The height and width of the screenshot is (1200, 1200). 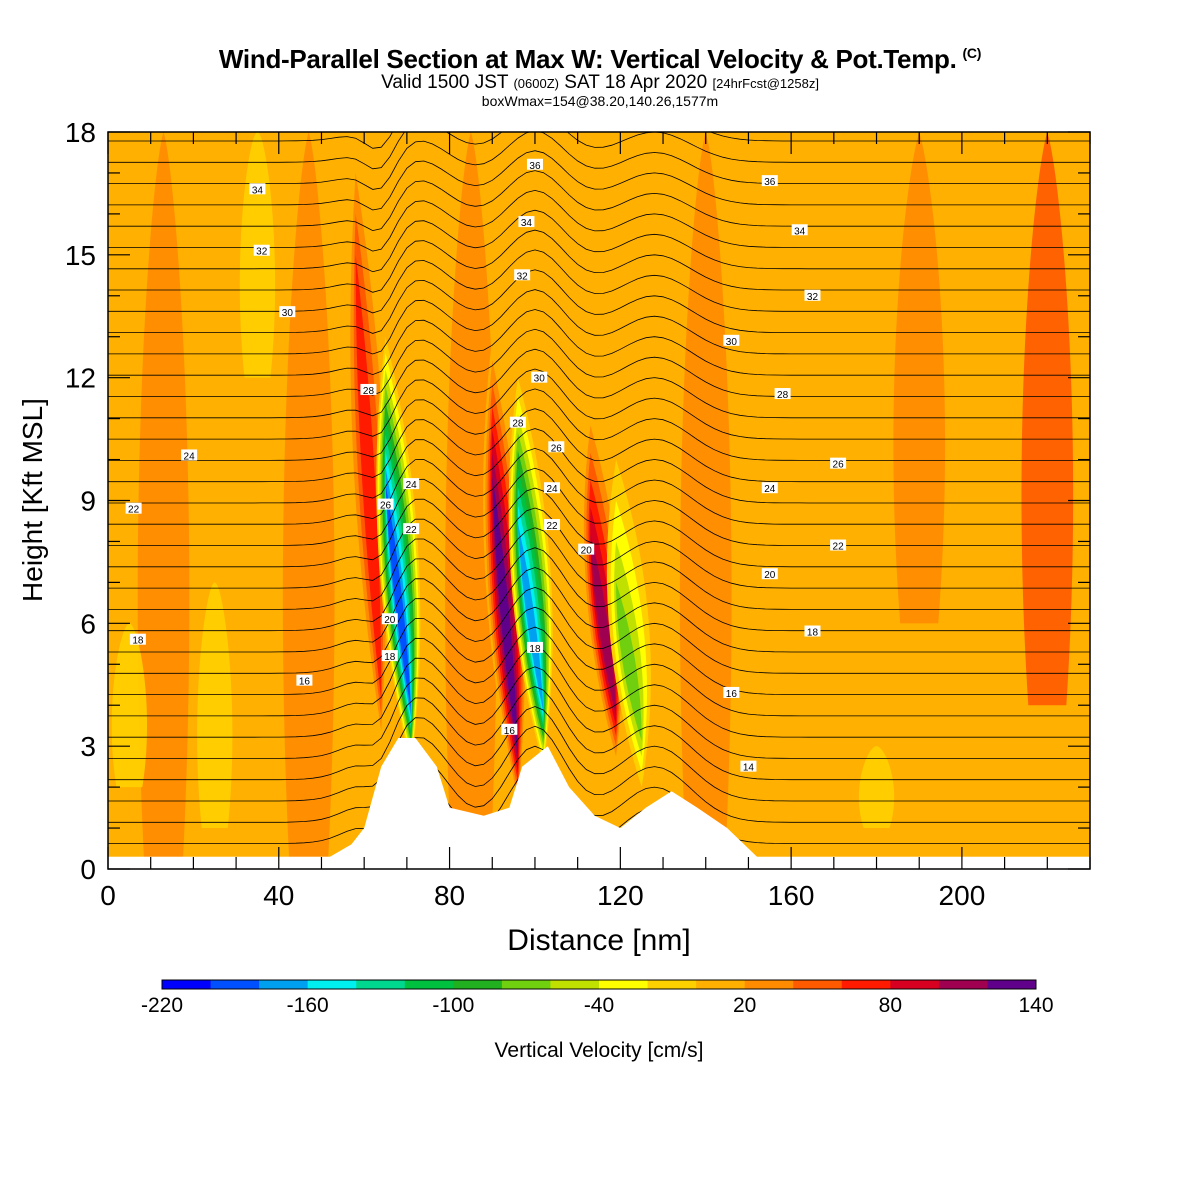 I want to click on x-tick-label: 160, so click(x=791, y=895).